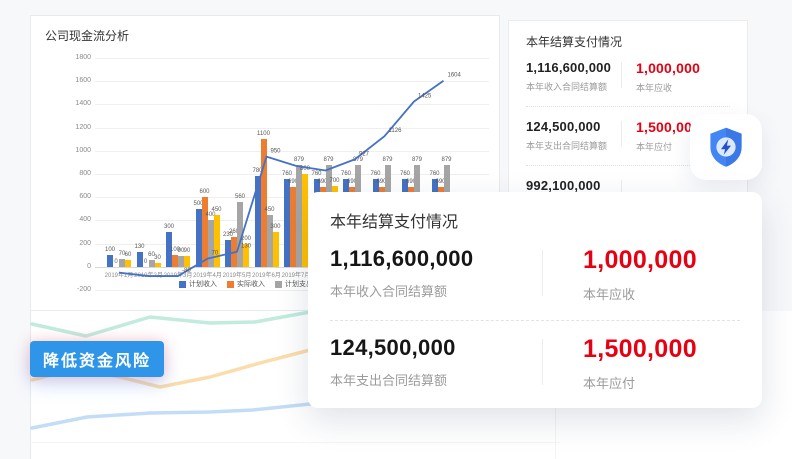 The height and width of the screenshot is (459, 792). Describe the element at coordinates (654, 147) in the screenshot. I see `payable-label: 本年应付` at that location.